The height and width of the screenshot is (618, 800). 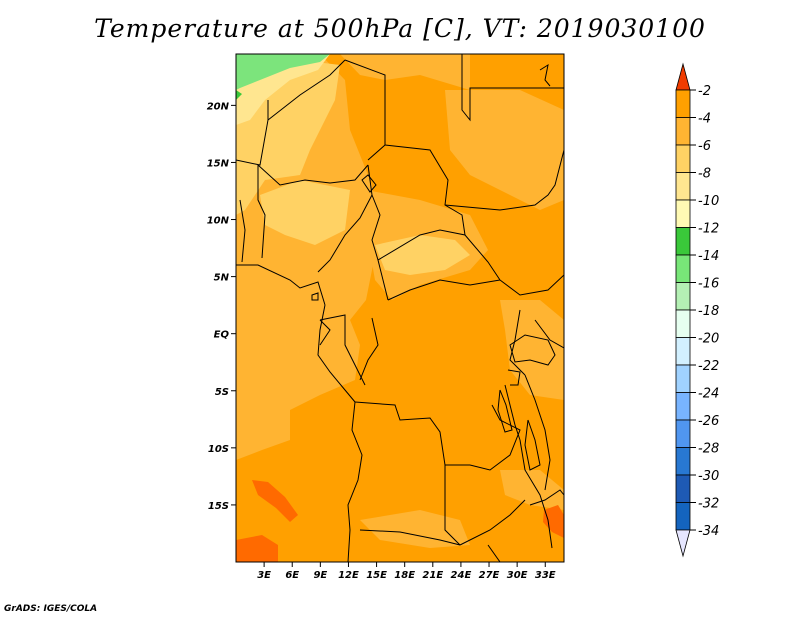 What do you see at coordinates (222, 335) in the screenshot?
I see `lat-tick-label: EQ` at bounding box center [222, 335].